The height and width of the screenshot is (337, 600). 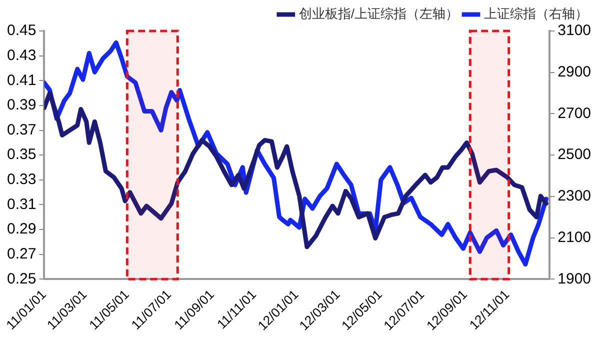 I want to click on y2-tick-label: 1900, so click(x=575, y=279).